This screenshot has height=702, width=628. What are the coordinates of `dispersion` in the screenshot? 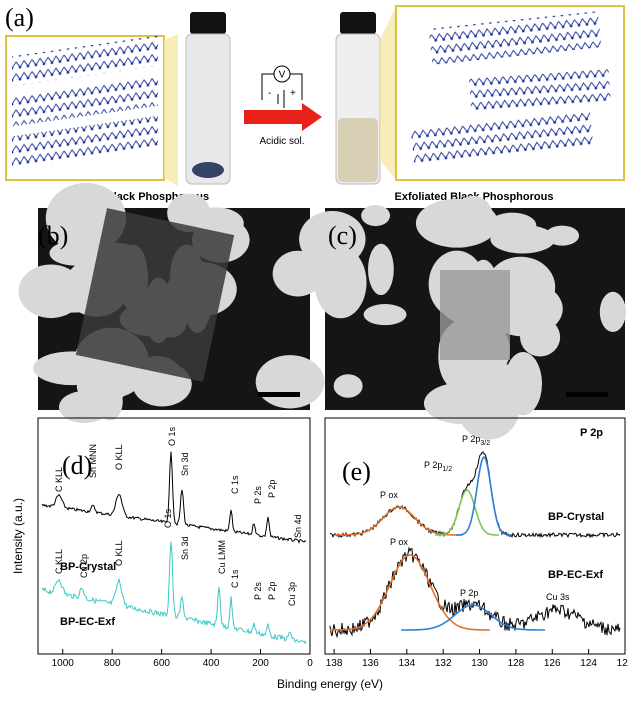 It's located at (358, 150).